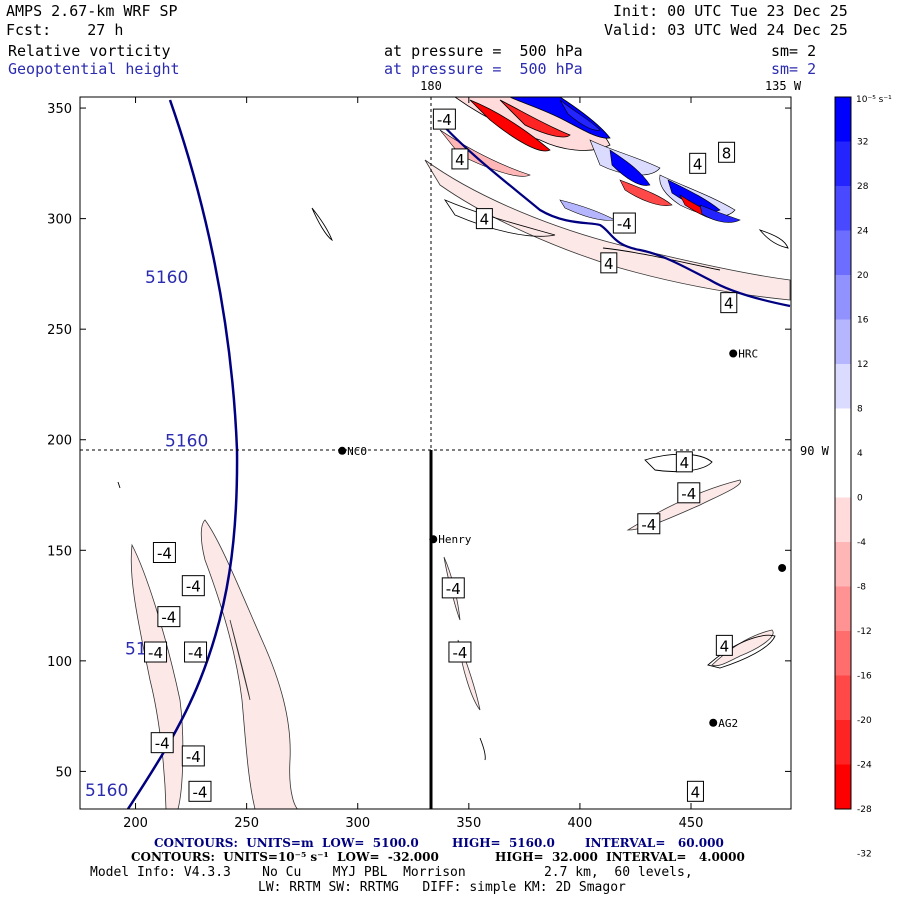 The image size is (900, 900). What do you see at coordinates (431, 86) in the screenshot?
I see `lon-180-label: 180` at bounding box center [431, 86].